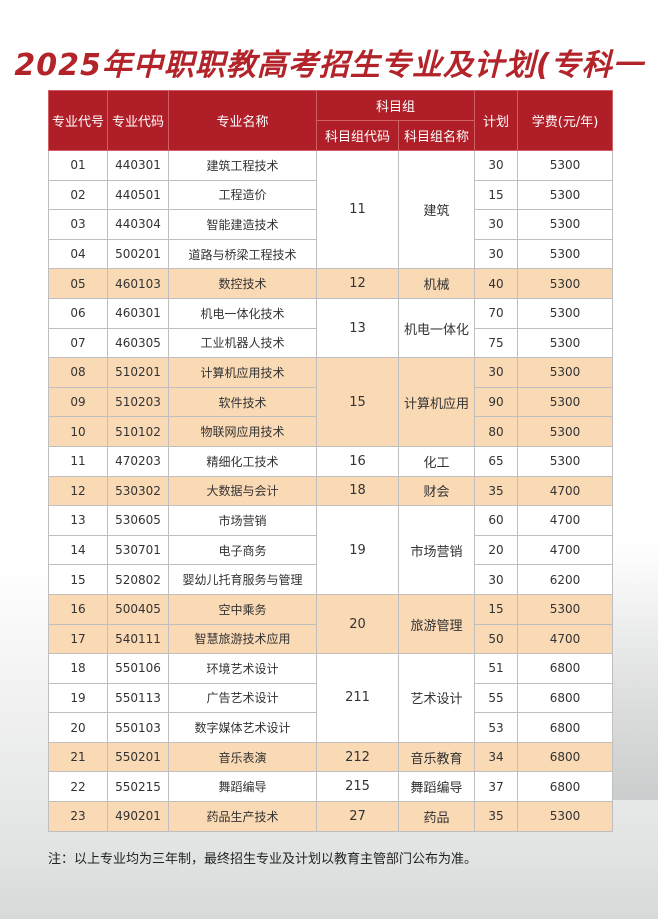 Image resolution: width=658 pixels, height=919 pixels. I want to click on plan: 34, so click(496, 757).